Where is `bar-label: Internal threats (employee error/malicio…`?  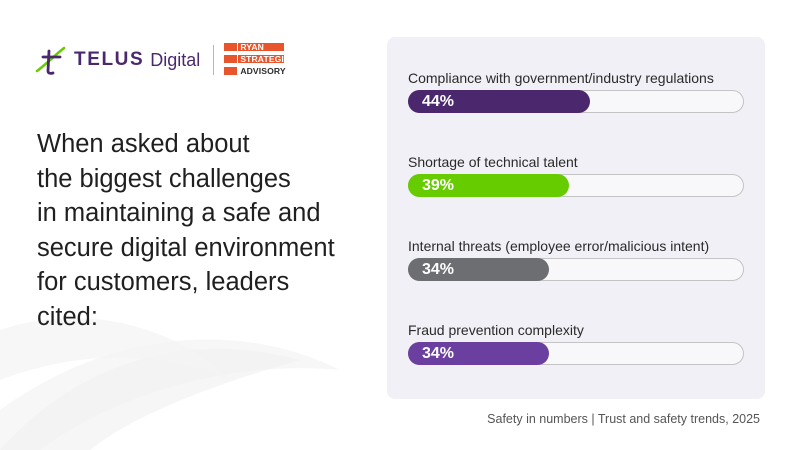 bar-label: Internal threats (employee error/malicio… is located at coordinates (559, 246).